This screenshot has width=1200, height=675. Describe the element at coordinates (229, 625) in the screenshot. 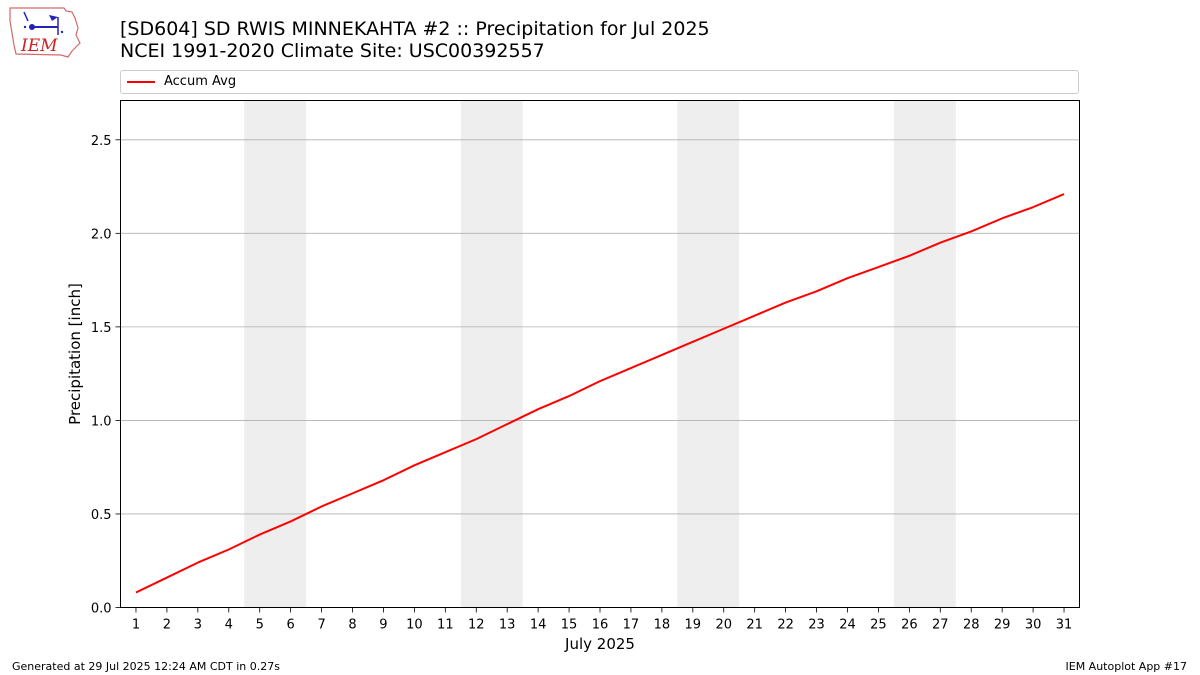

I see `x-tick-label: 4` at that location.